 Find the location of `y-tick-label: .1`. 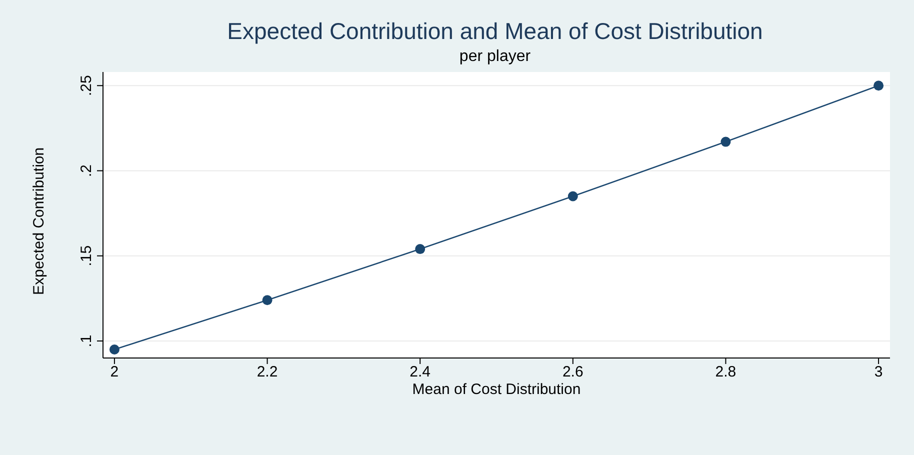

y-tick-label: .1 is located at coordinates (86, 341).